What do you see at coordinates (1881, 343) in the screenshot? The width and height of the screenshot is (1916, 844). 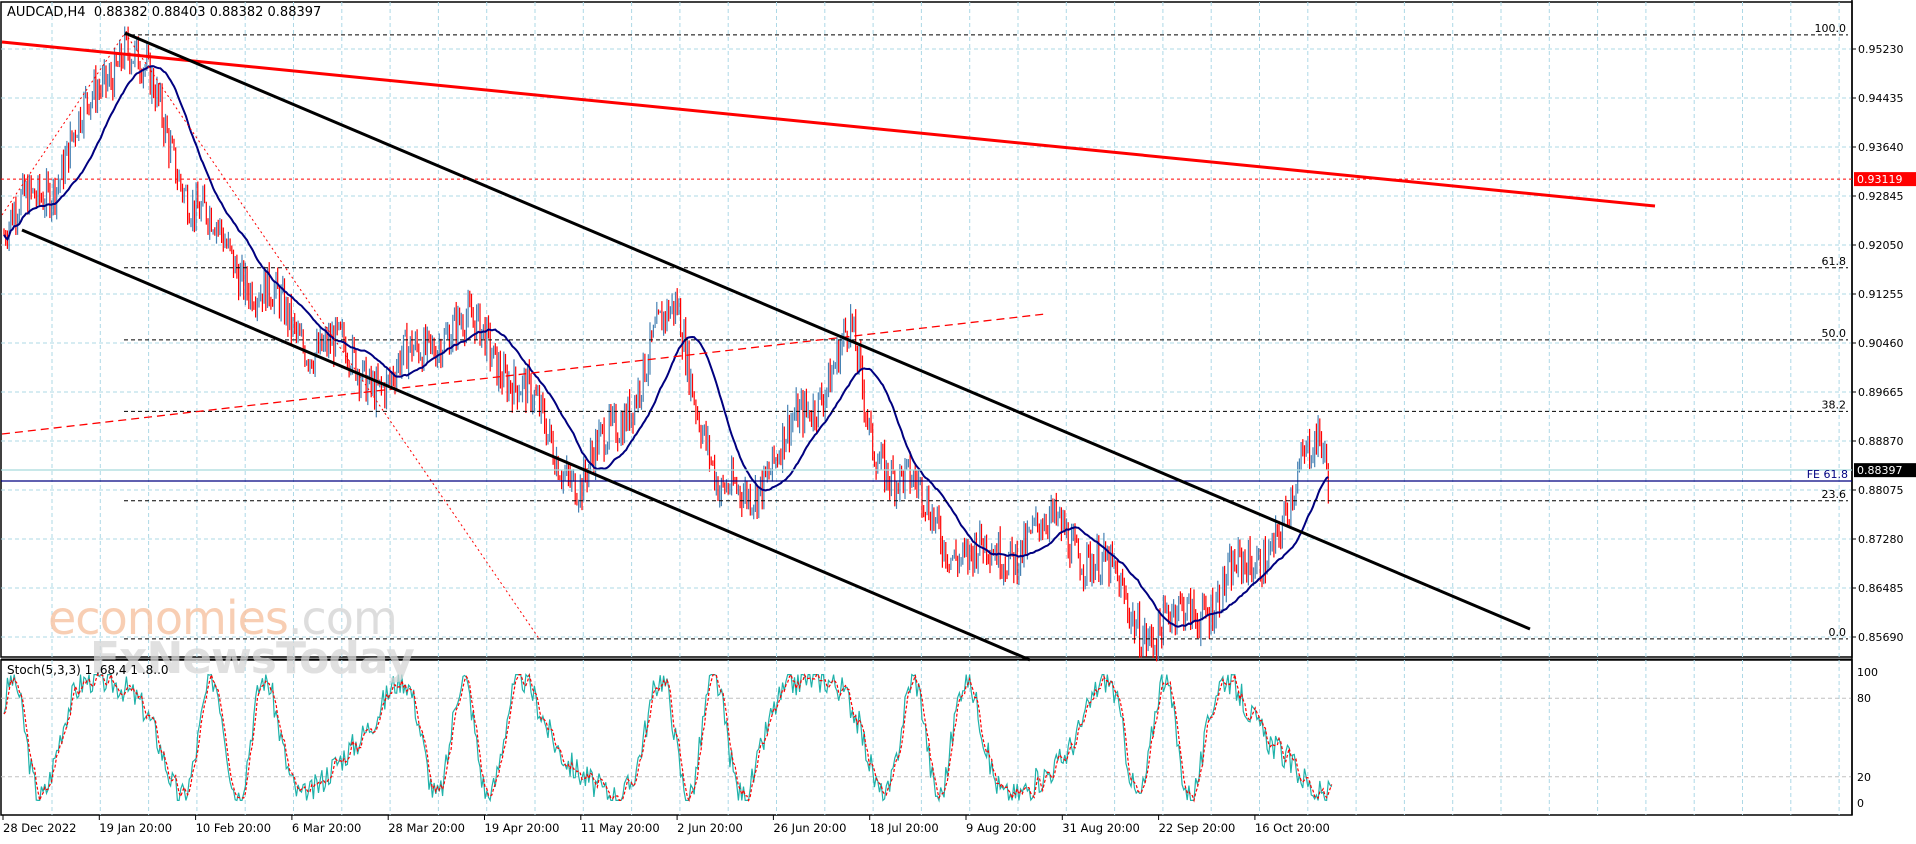 I see `price-axis-label: 0.90460` at bounding box center [1881, 343].